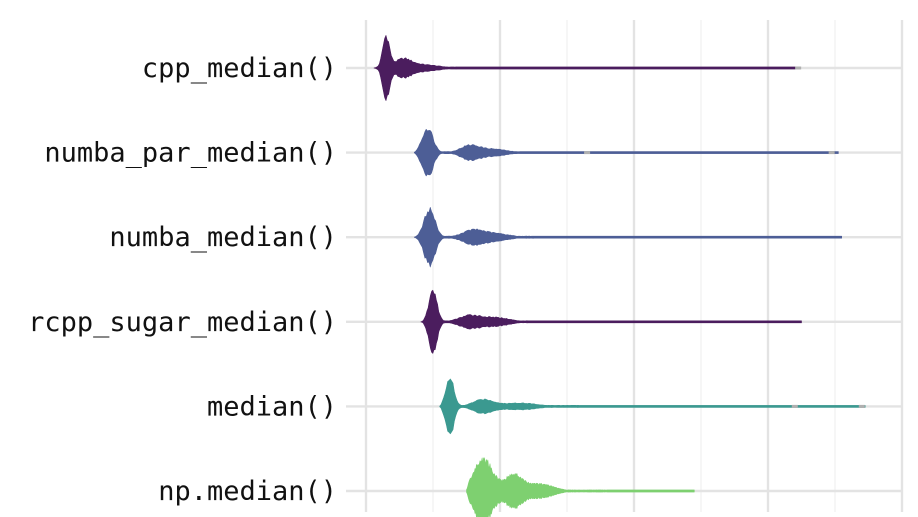  Describe the element at coordinates (190, 153) in the screenshot. I see `category-label-1: numba_par_median()` at that location.